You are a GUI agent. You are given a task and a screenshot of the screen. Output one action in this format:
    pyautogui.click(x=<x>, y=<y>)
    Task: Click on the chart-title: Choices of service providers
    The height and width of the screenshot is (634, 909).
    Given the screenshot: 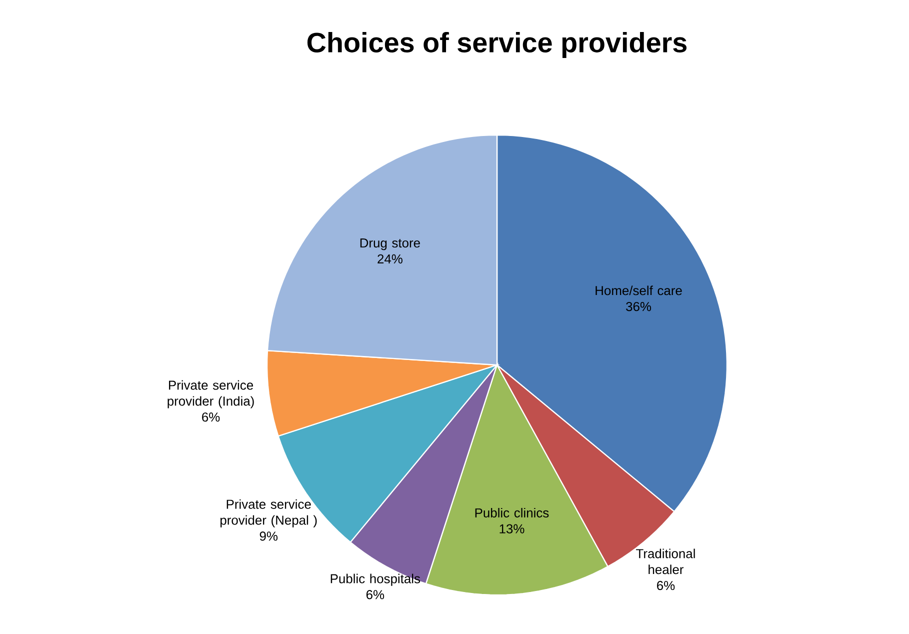 What is the action you would take?
    pyautogui.click(x=497, y=45)
    